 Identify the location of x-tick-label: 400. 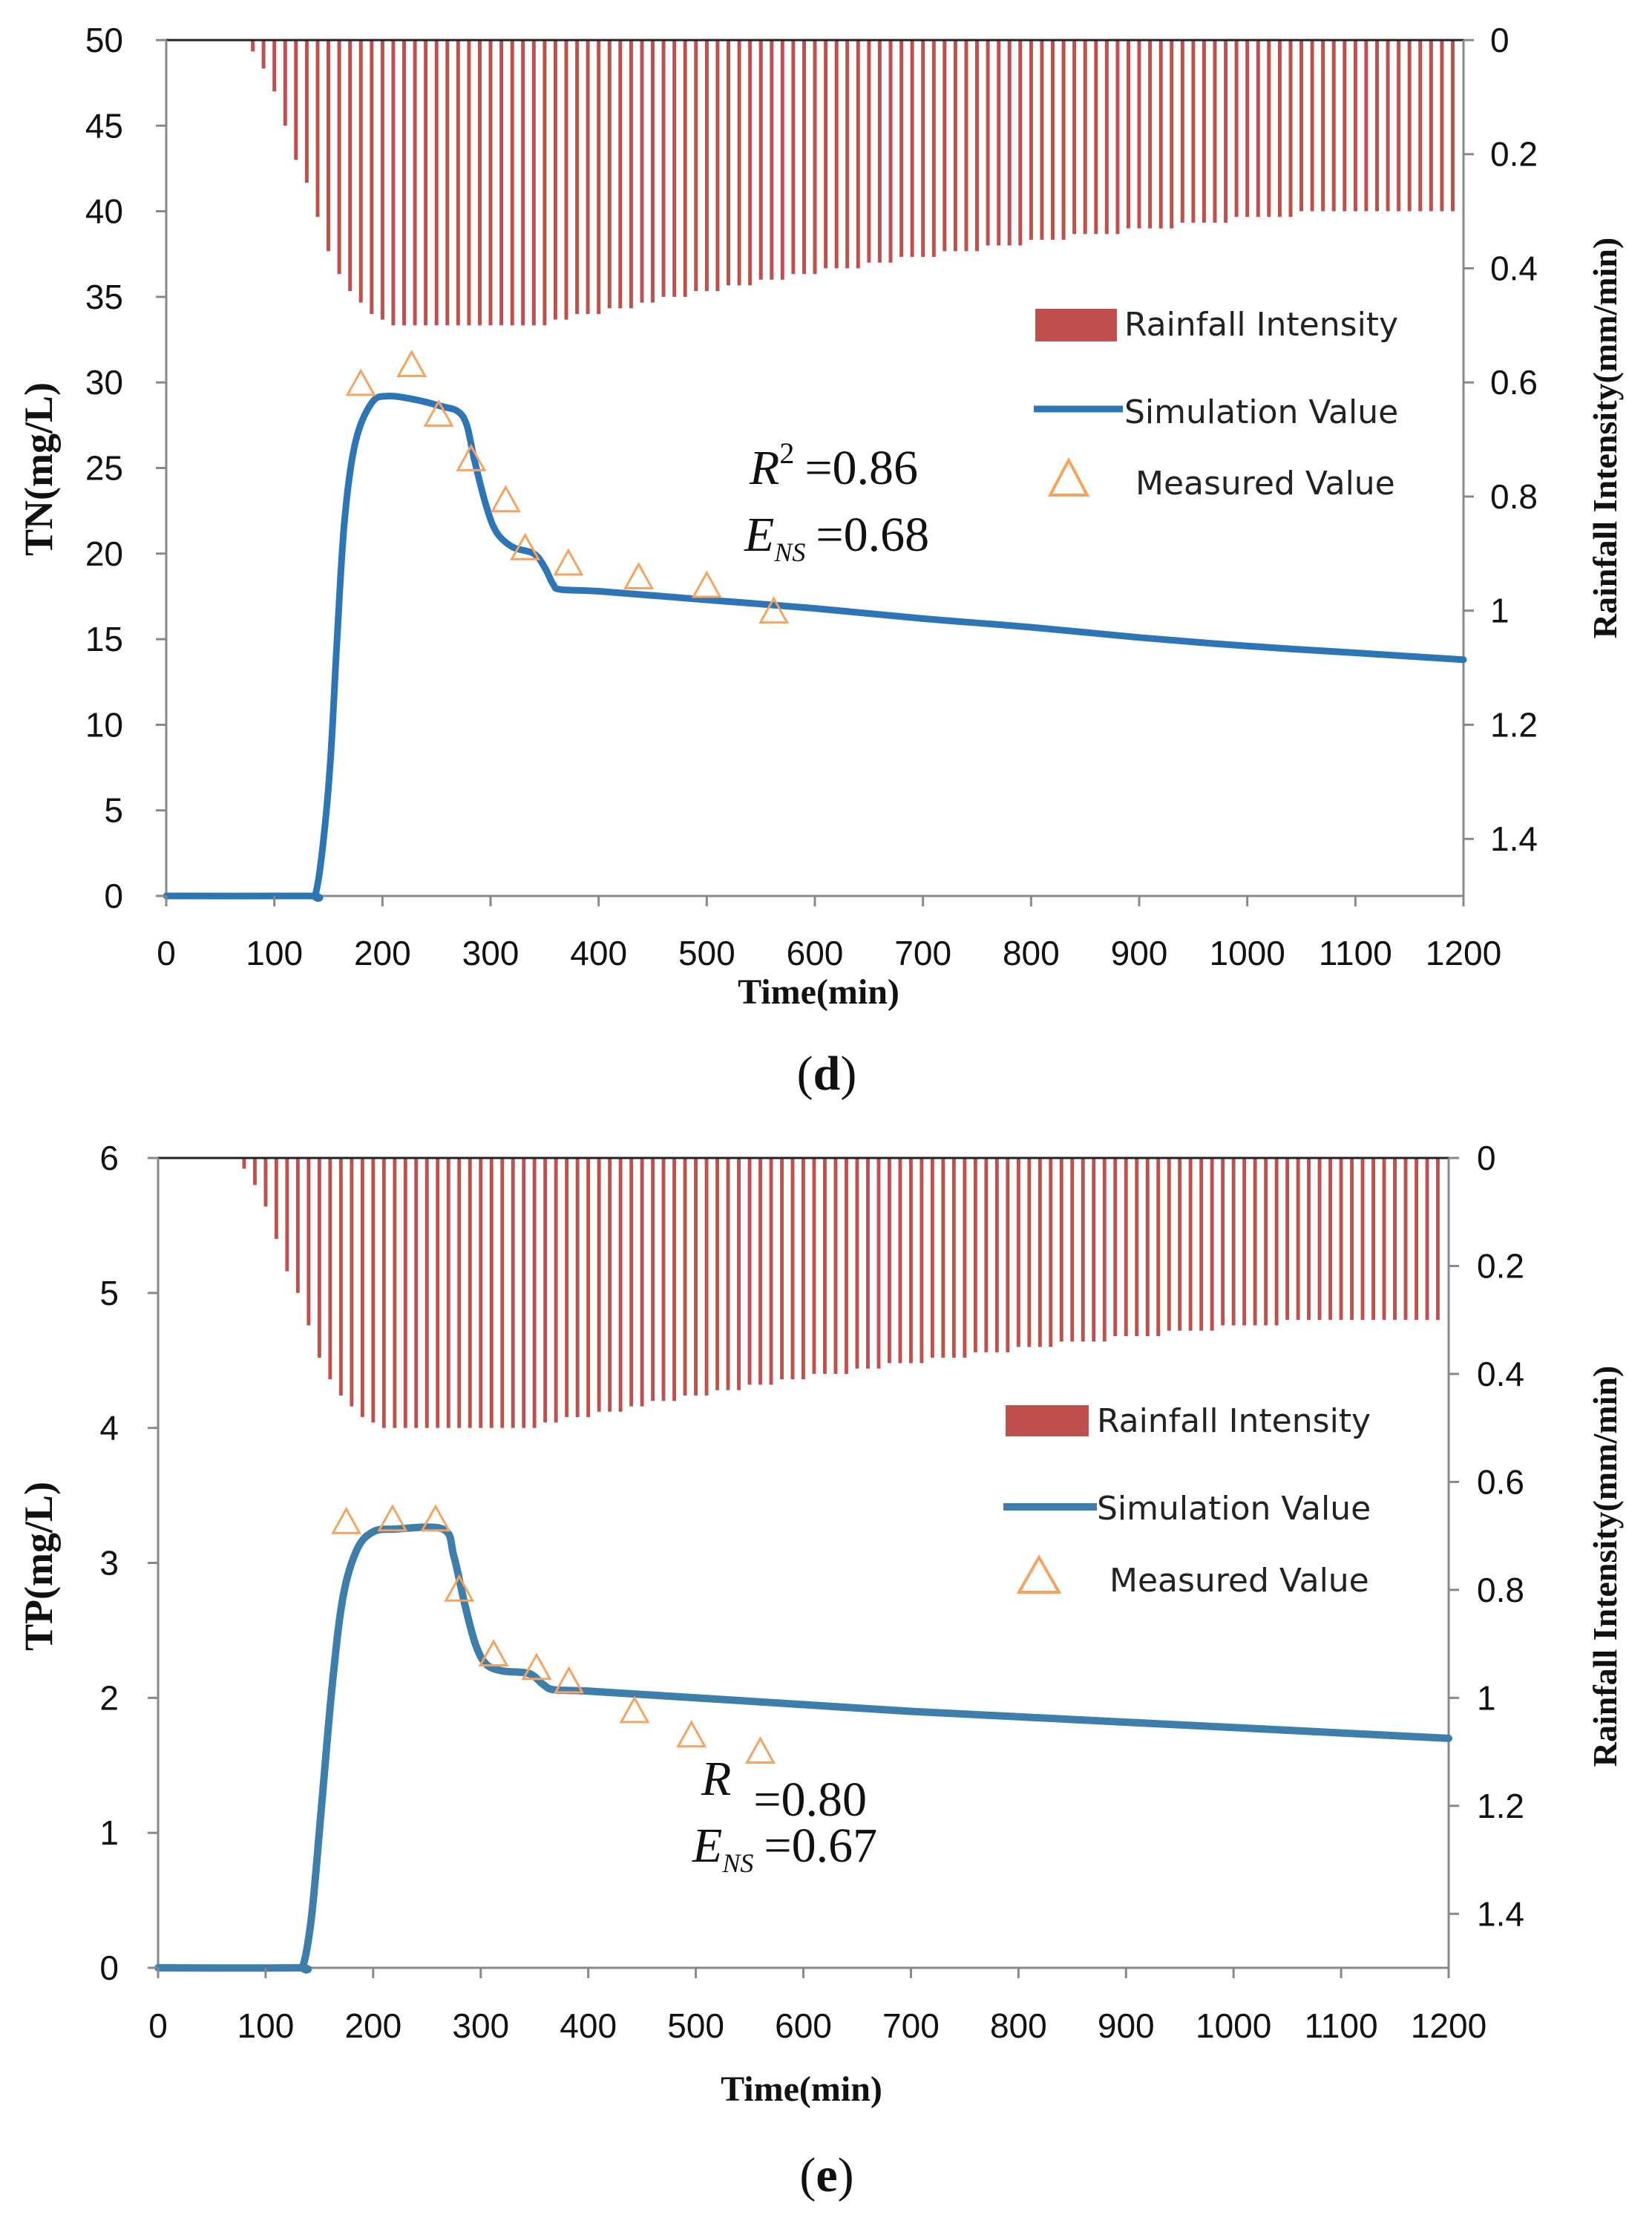
(588, 2025).